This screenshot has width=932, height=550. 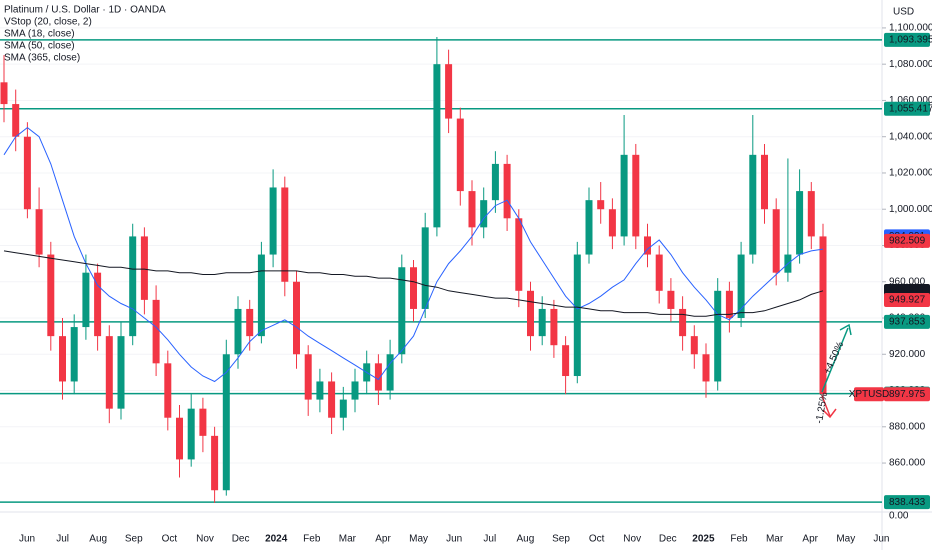 I want to click on indicator-label: VStop (20, close, 2), so click(x=48, y=22).